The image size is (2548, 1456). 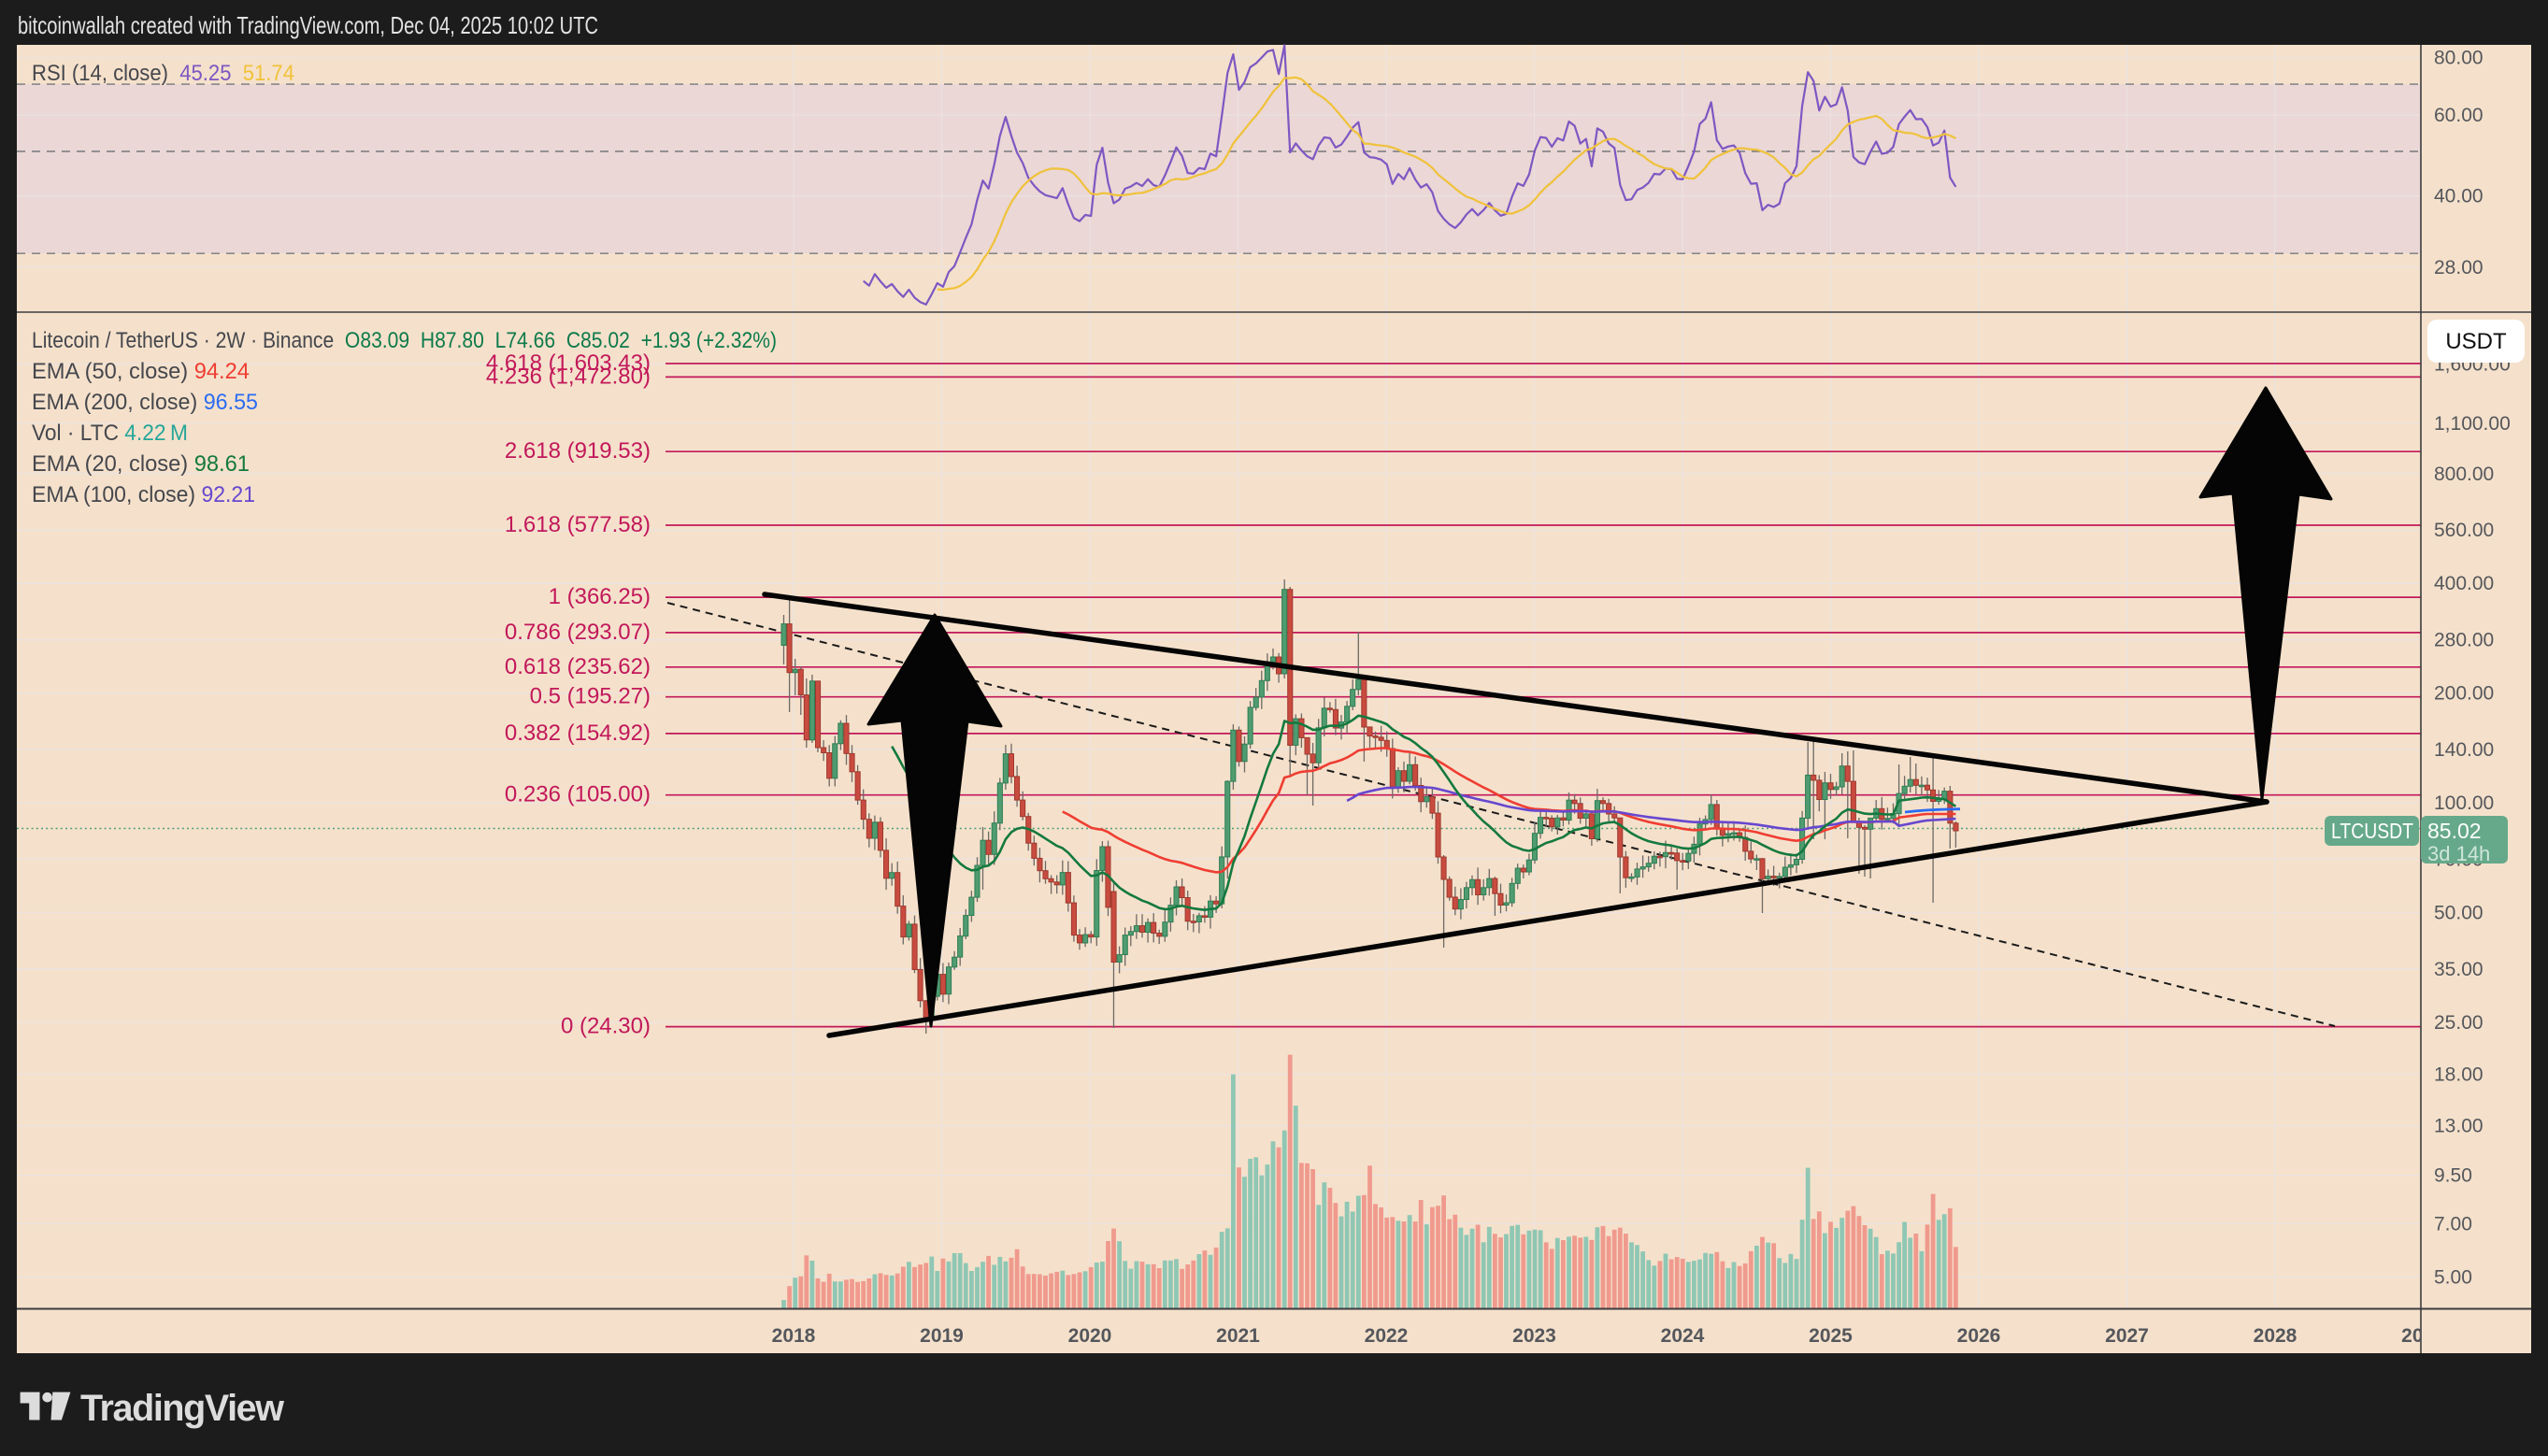 I want to click on svg-text: 140.00, so click(x=2464, y=750).